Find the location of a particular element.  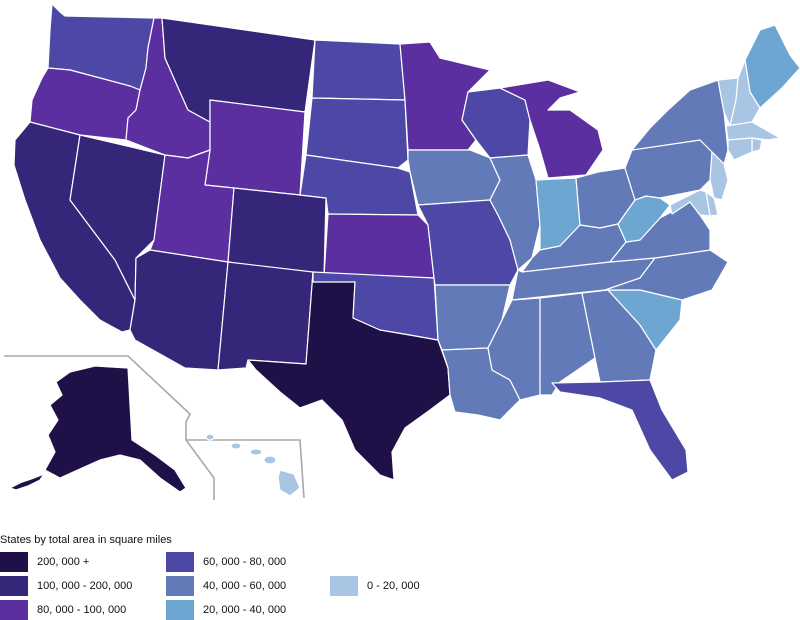

legend-label: 20, 000 - 40, 000 is located at coordinates (245, 610).